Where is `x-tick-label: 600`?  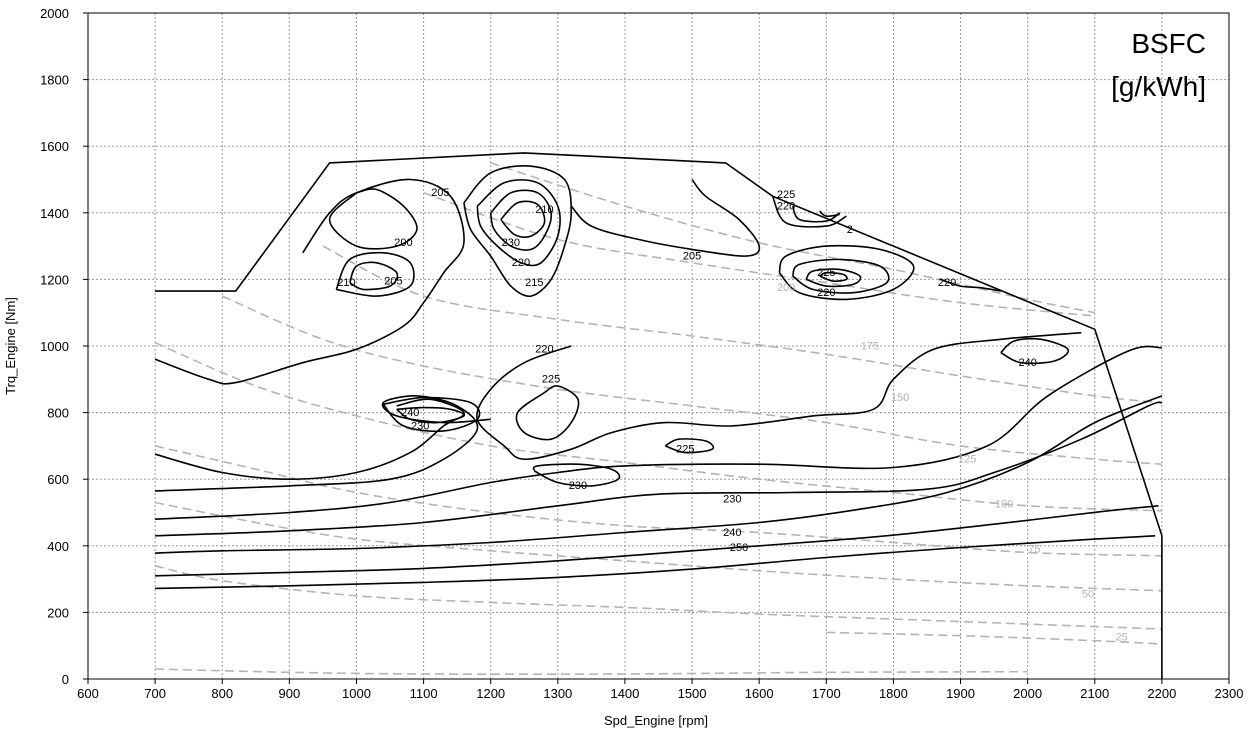
x-tick-label: 600 is located at coordinates (88, 693).